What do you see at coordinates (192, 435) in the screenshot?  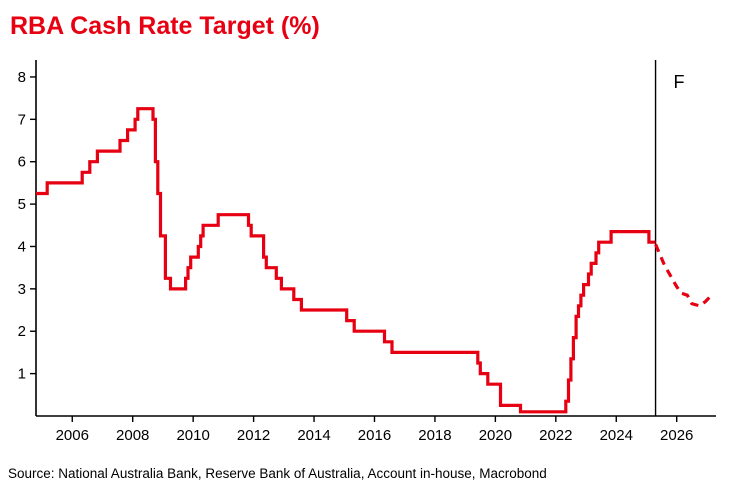 I see `x-tick-label: 2010` at bounding box center [192, 435].